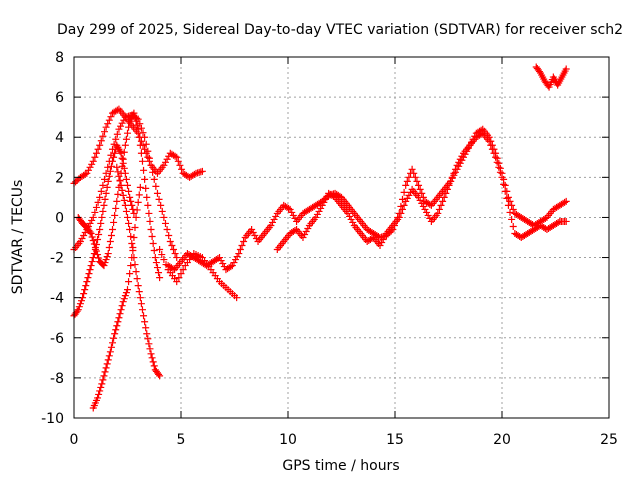 The height and width of the screenshot is (480, 640). Describe the element at coordinates (59, 98) in the screenshot. I see `y-tick-label: 6` at that location.